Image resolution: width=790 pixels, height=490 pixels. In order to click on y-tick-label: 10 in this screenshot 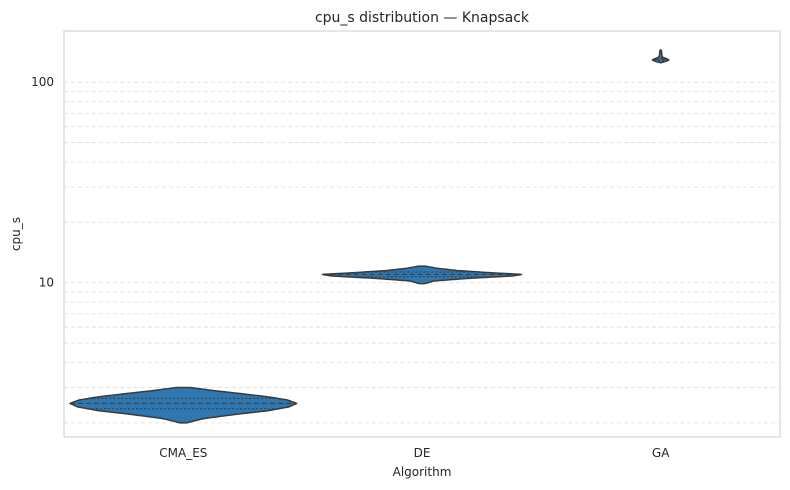, I will do `click(46, 283)`.